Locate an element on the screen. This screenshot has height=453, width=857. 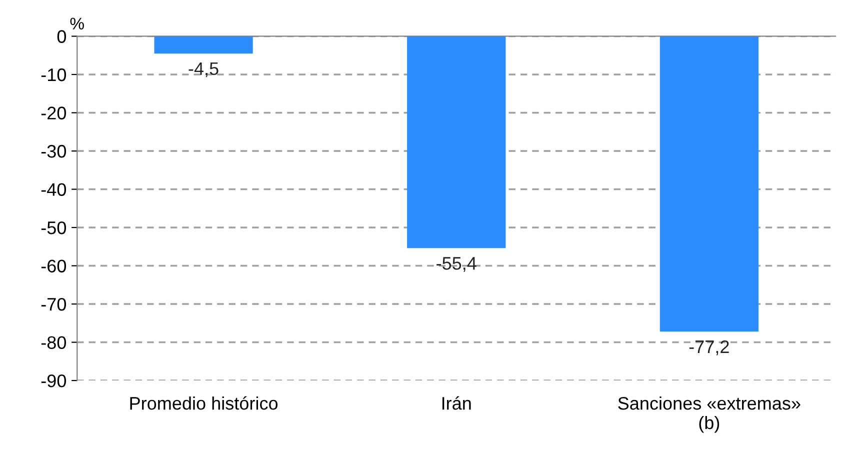
y-tick-label: -50 is located at coordinates (53, 227).